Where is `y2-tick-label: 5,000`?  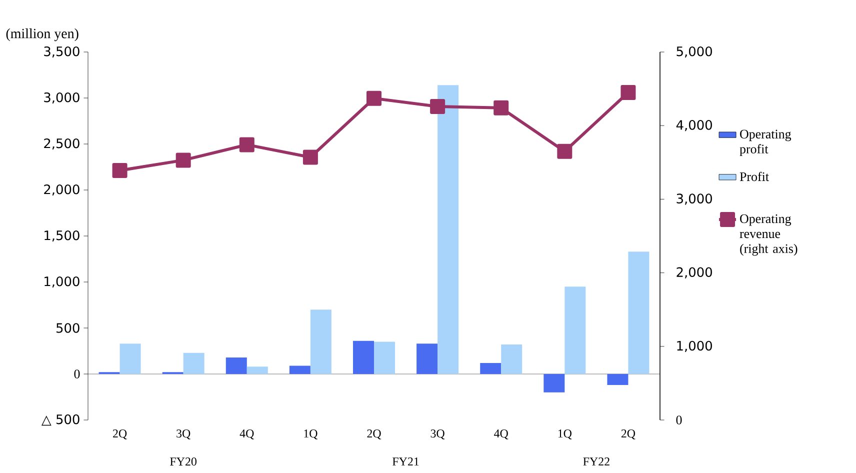
y2-tick-label: 5,000 is located at coordinates (694, 52).